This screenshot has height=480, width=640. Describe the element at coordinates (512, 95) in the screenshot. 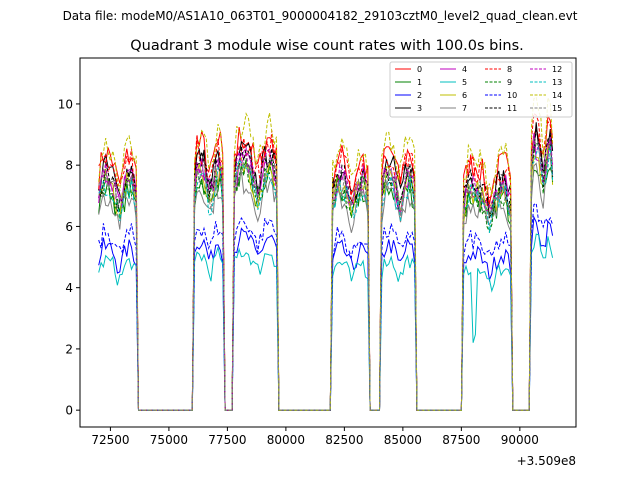

I see `legend-label-10: 10` at that location.